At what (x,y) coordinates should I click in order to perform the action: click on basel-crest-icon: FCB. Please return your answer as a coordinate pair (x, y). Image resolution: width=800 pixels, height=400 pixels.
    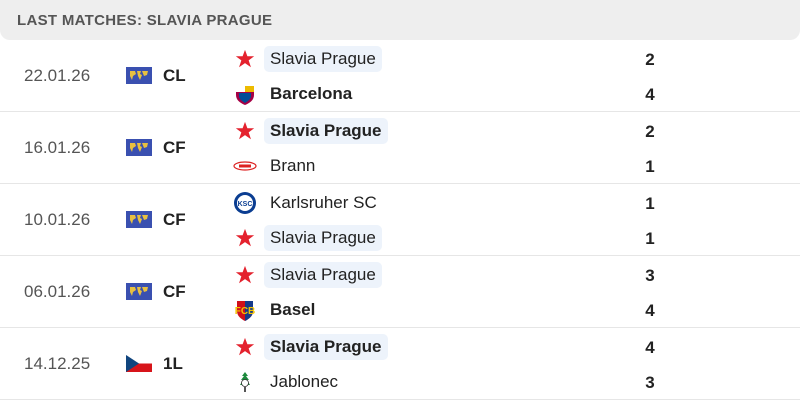
    Looking at the image, I should click on (245, 310).